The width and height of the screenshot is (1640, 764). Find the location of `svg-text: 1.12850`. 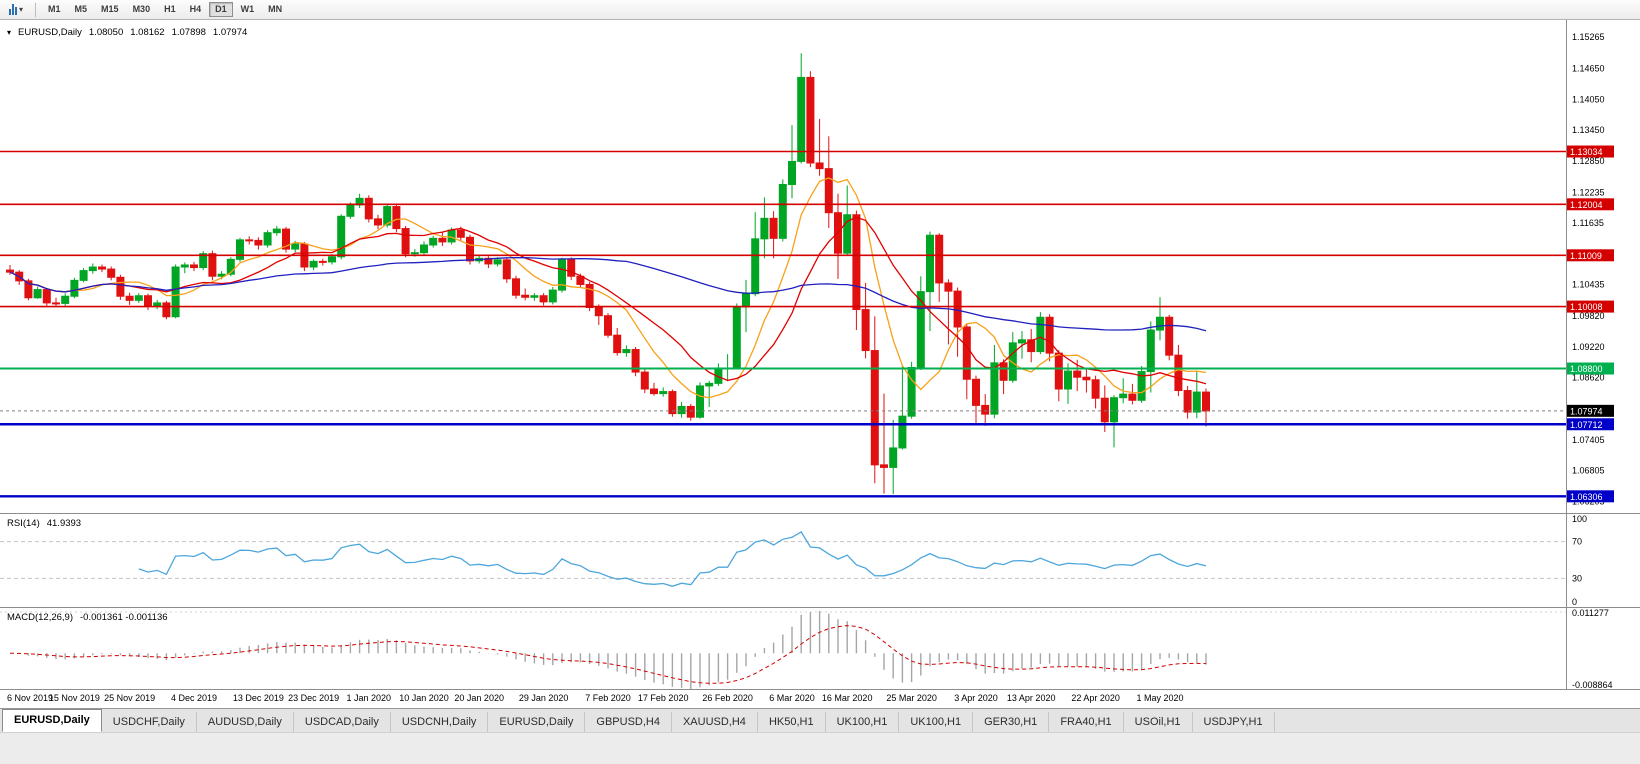

svg-text: 1.12850 is located at coordinates (1588, 161).